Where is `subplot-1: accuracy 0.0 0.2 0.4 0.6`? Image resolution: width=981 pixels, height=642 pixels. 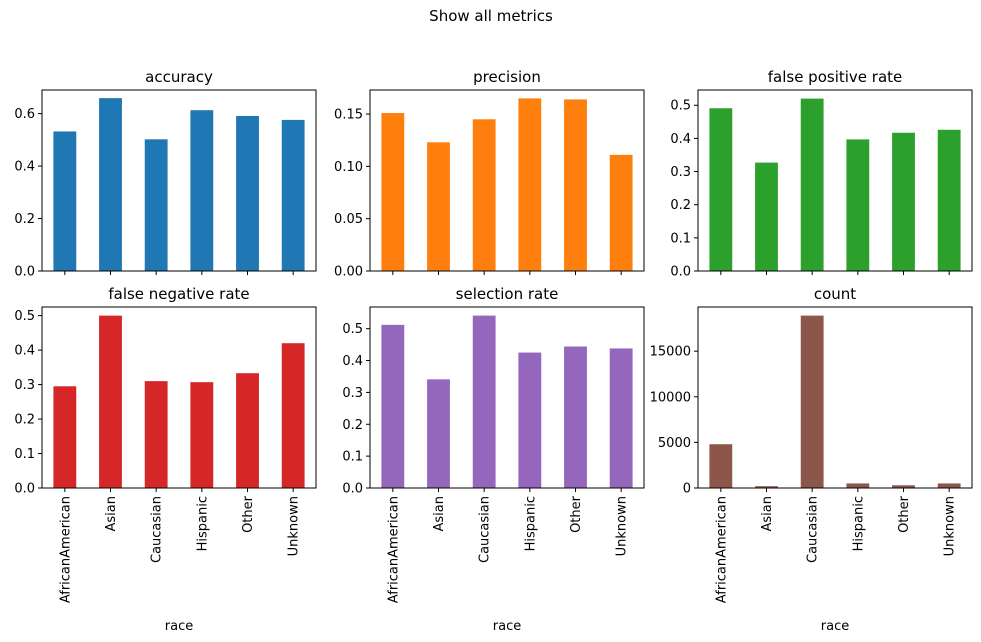 subplot-1: accuracy 0.0 0.2 0.4 0.6 is located at coordinates (165, 174).